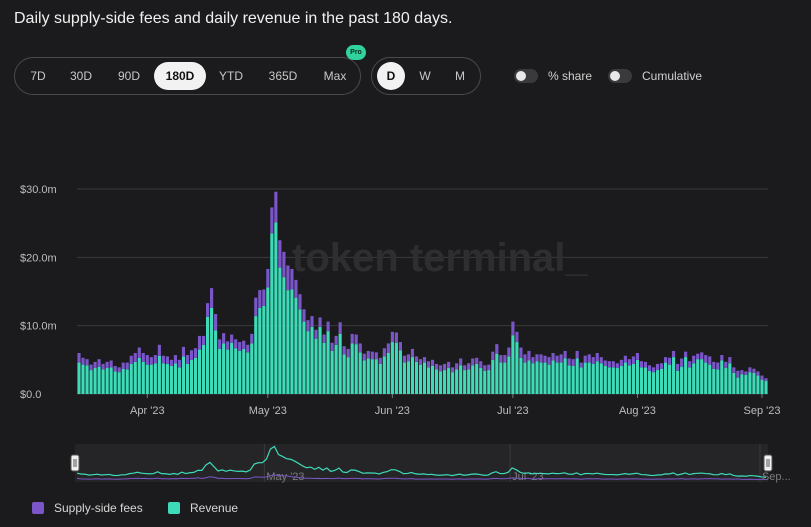  Describe the element at coordinates (421, 461) in the screenshot. I see `navigator-revenue-line` at that location.